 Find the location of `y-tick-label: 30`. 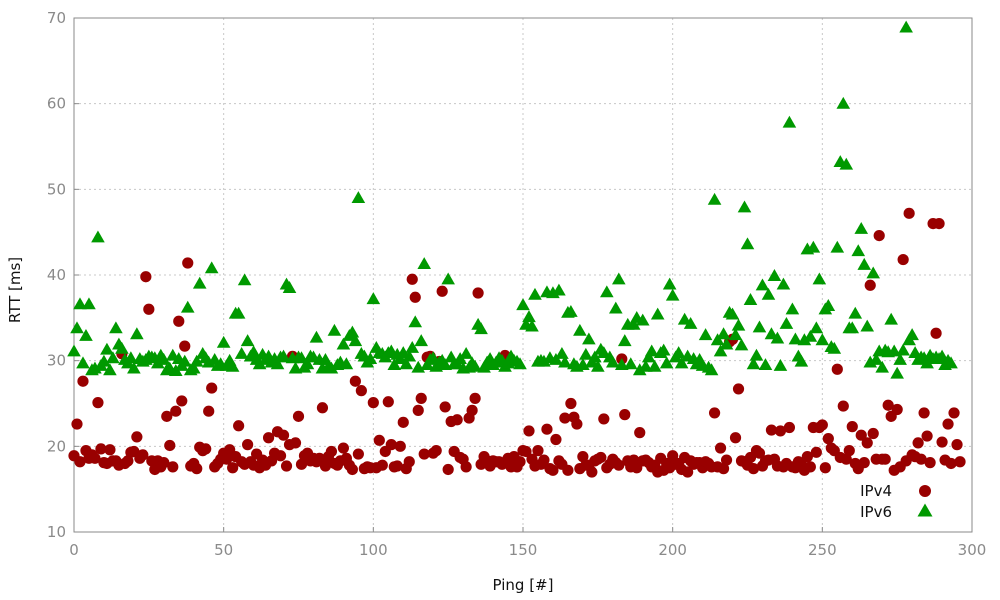

y-tick-label: 30 is located at coordinates (56, 361).